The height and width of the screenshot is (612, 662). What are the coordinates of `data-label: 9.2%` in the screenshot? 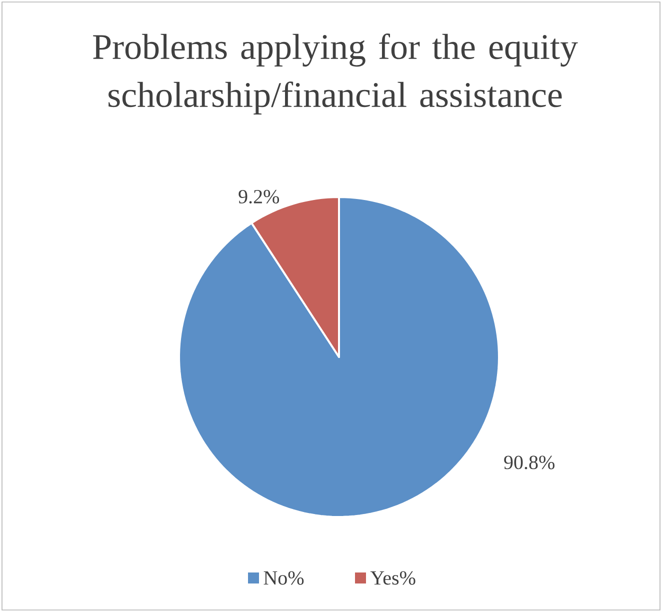 It's located at (259, 197).